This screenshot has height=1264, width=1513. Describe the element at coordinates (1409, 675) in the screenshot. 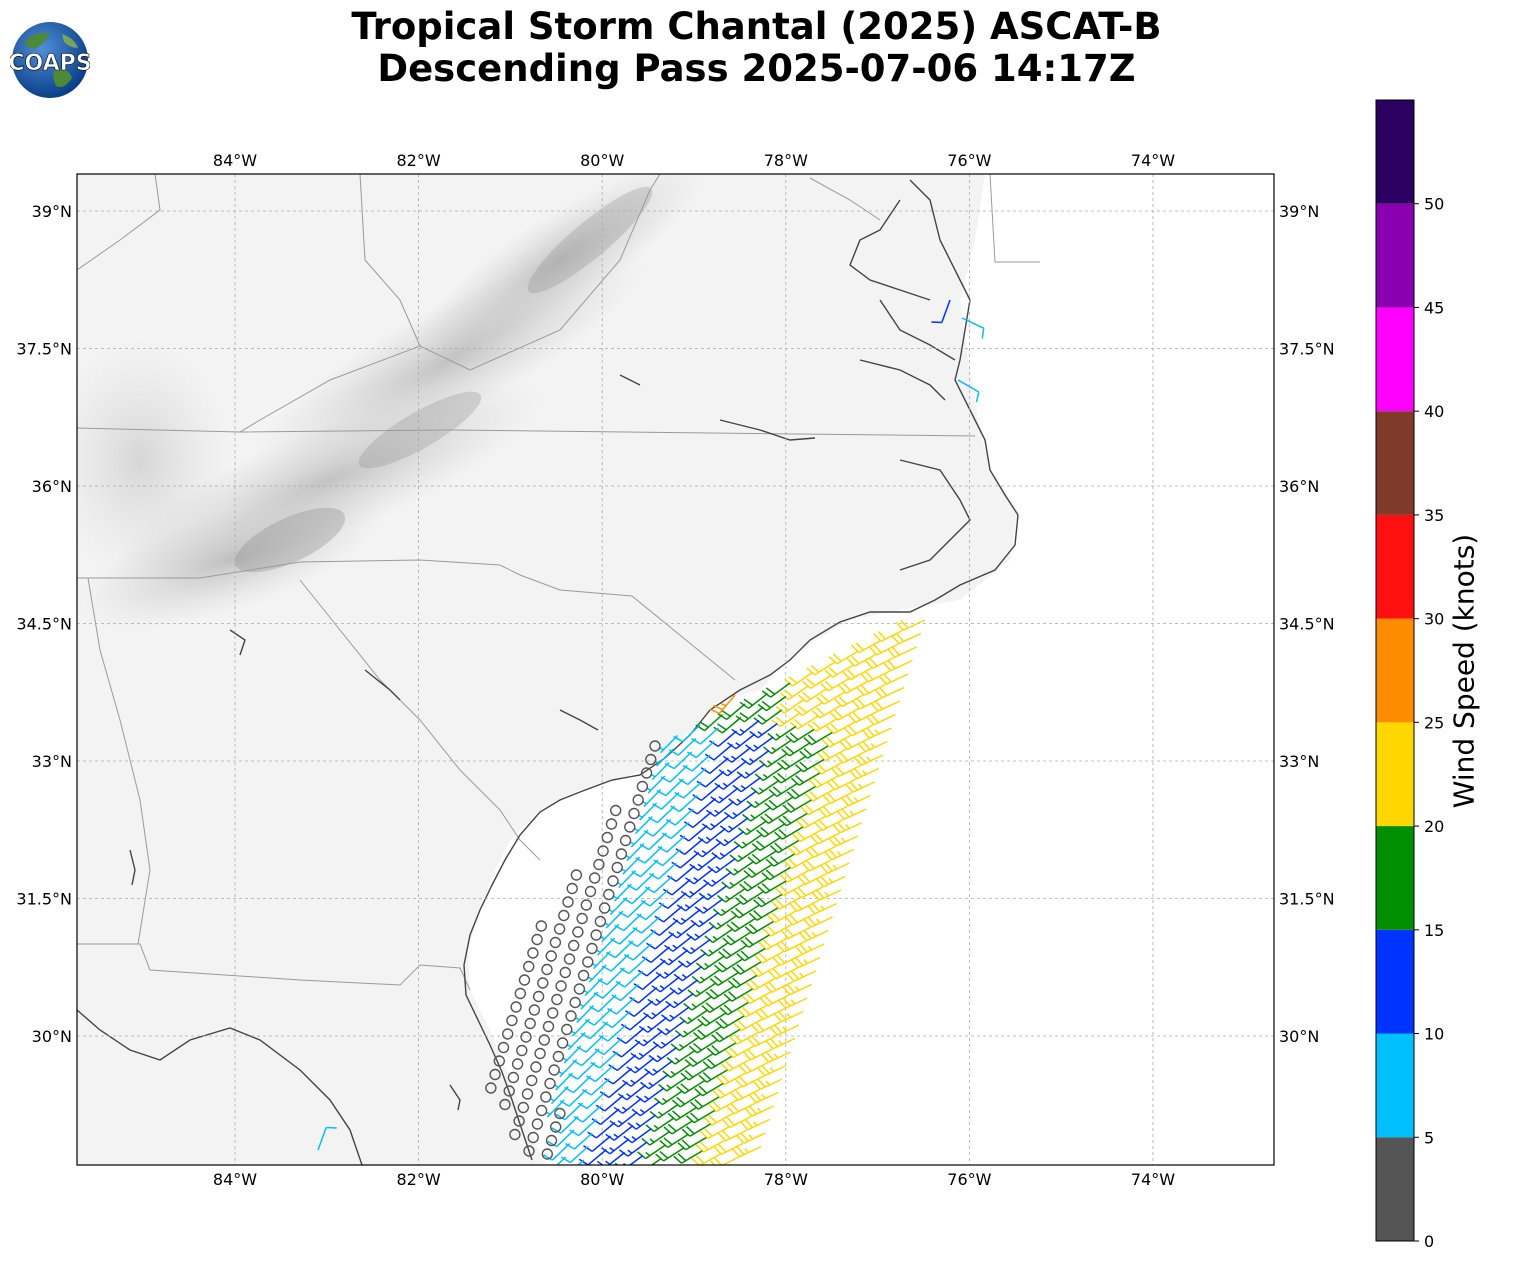

I see `colorbar: 0 5 10 15 20 25 30 35 40 45 50` at that location.